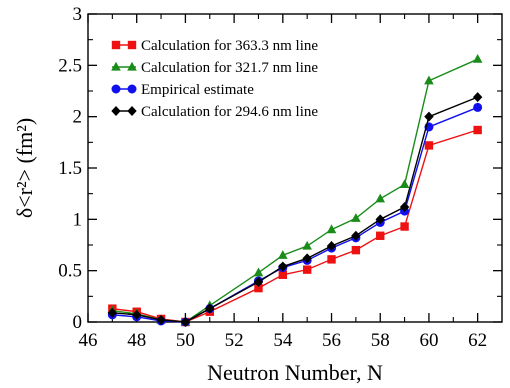 This screenshot has height=388, width=510. What do you see at coordinates (185, 340) in the screenshot?
I see `x-tick-label: 50` at bounding box center [185, 340].